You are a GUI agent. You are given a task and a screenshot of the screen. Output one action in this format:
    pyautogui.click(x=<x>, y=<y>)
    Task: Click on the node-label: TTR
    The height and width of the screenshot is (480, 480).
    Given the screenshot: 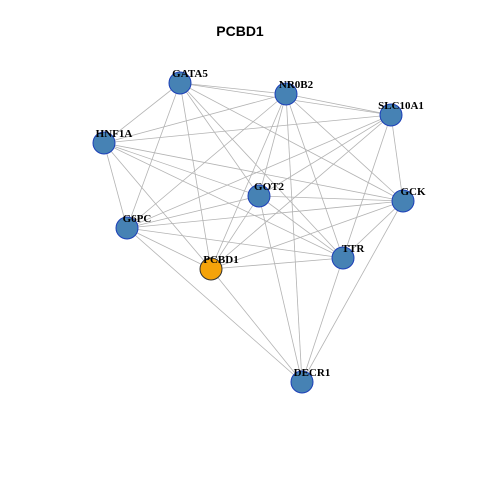 What is the action you would take?
    pyautogui.click(x=354, y=249)
    